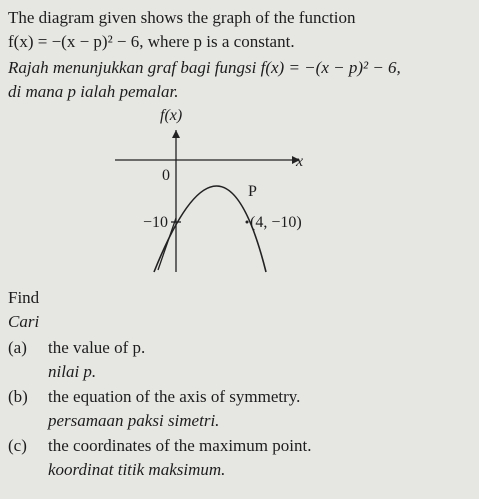 The width and height of the screenshot is (479, 499). Describe the element at coordinates (180, 445) in the screenshot. I see `part-text: the coordinates of the maximum point.` at that location.